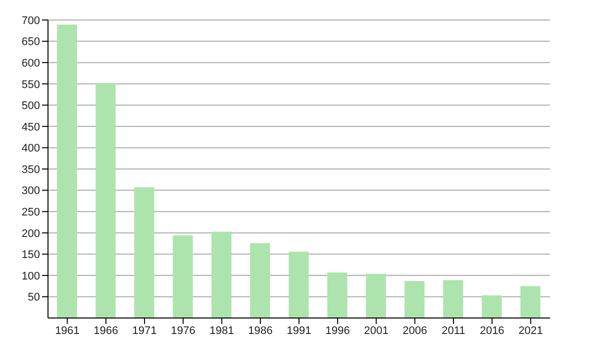 The width and height of the screenshot is (600, 350). Describe the element at coordinates (31, 212) in the screenshot. I see `y-tick-label: 250` at that location.